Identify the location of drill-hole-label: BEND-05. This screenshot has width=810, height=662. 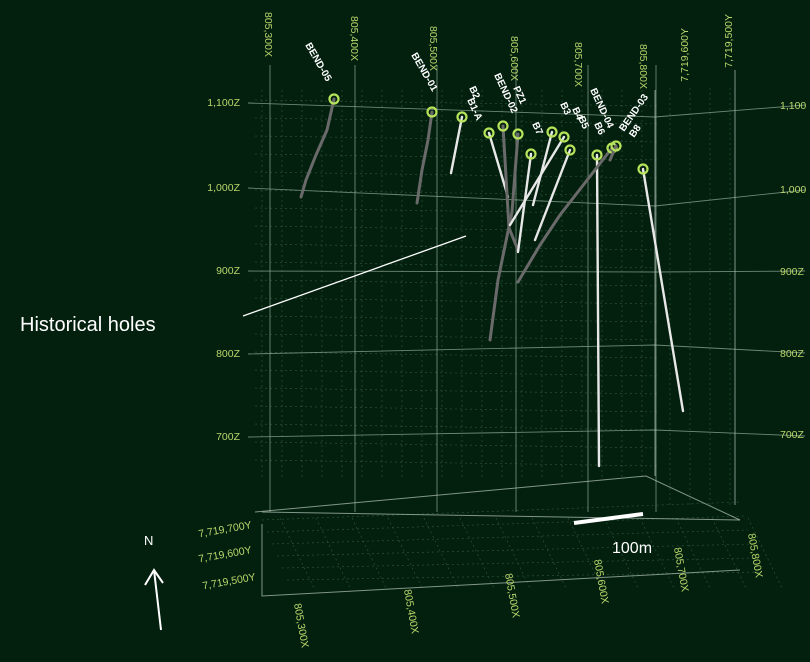
(317, 62).